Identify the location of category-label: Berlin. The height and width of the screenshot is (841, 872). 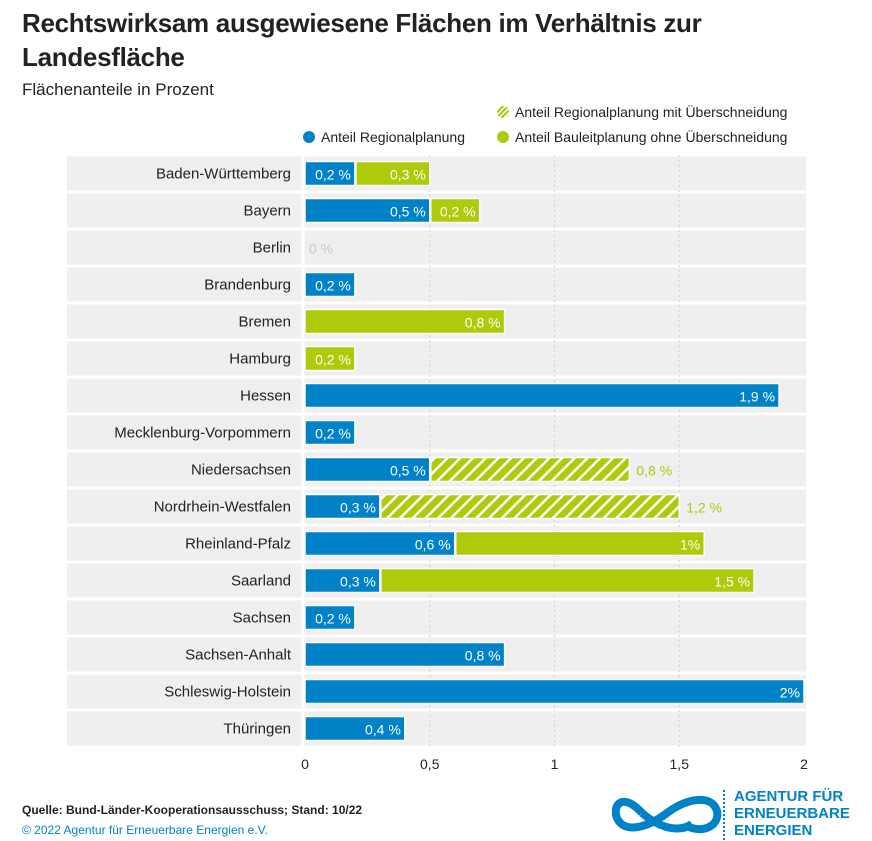
(272, 248).